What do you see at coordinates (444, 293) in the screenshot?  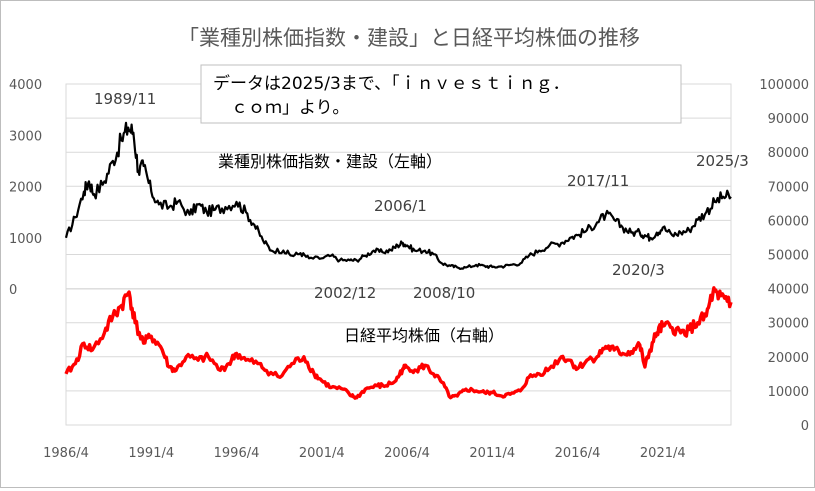 I see `annotation-2008-10: 2008/10` at bounding box center [444, 293].